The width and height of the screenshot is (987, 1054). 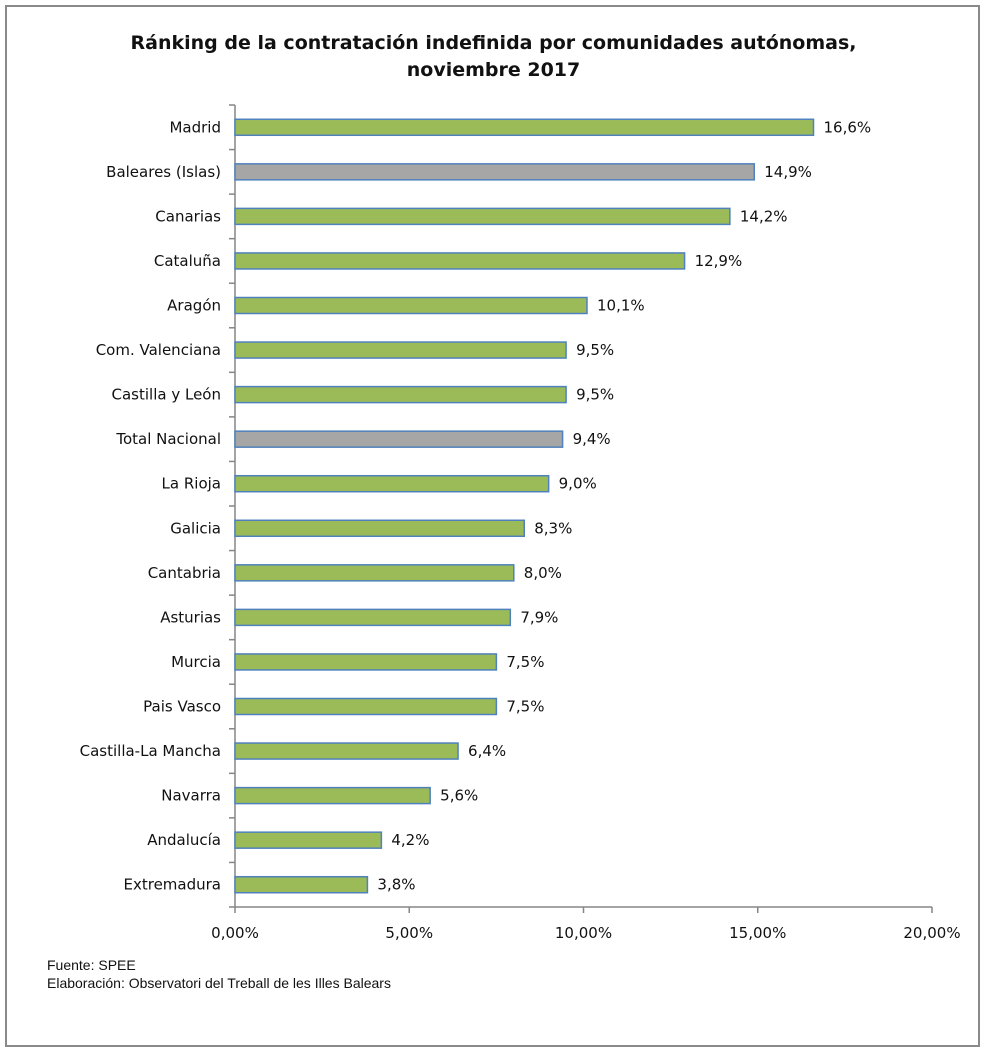 What do you see at coordinates (235, 933) in the screenshot?
I see `x-tick-label: 0,00%` at bounding box center [235, 933].